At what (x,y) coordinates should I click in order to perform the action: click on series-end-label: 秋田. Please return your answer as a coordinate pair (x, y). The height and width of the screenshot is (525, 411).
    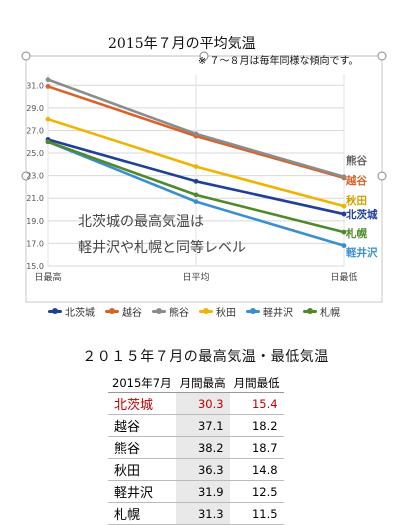
    Looking at the image, I should click on (356, 200).